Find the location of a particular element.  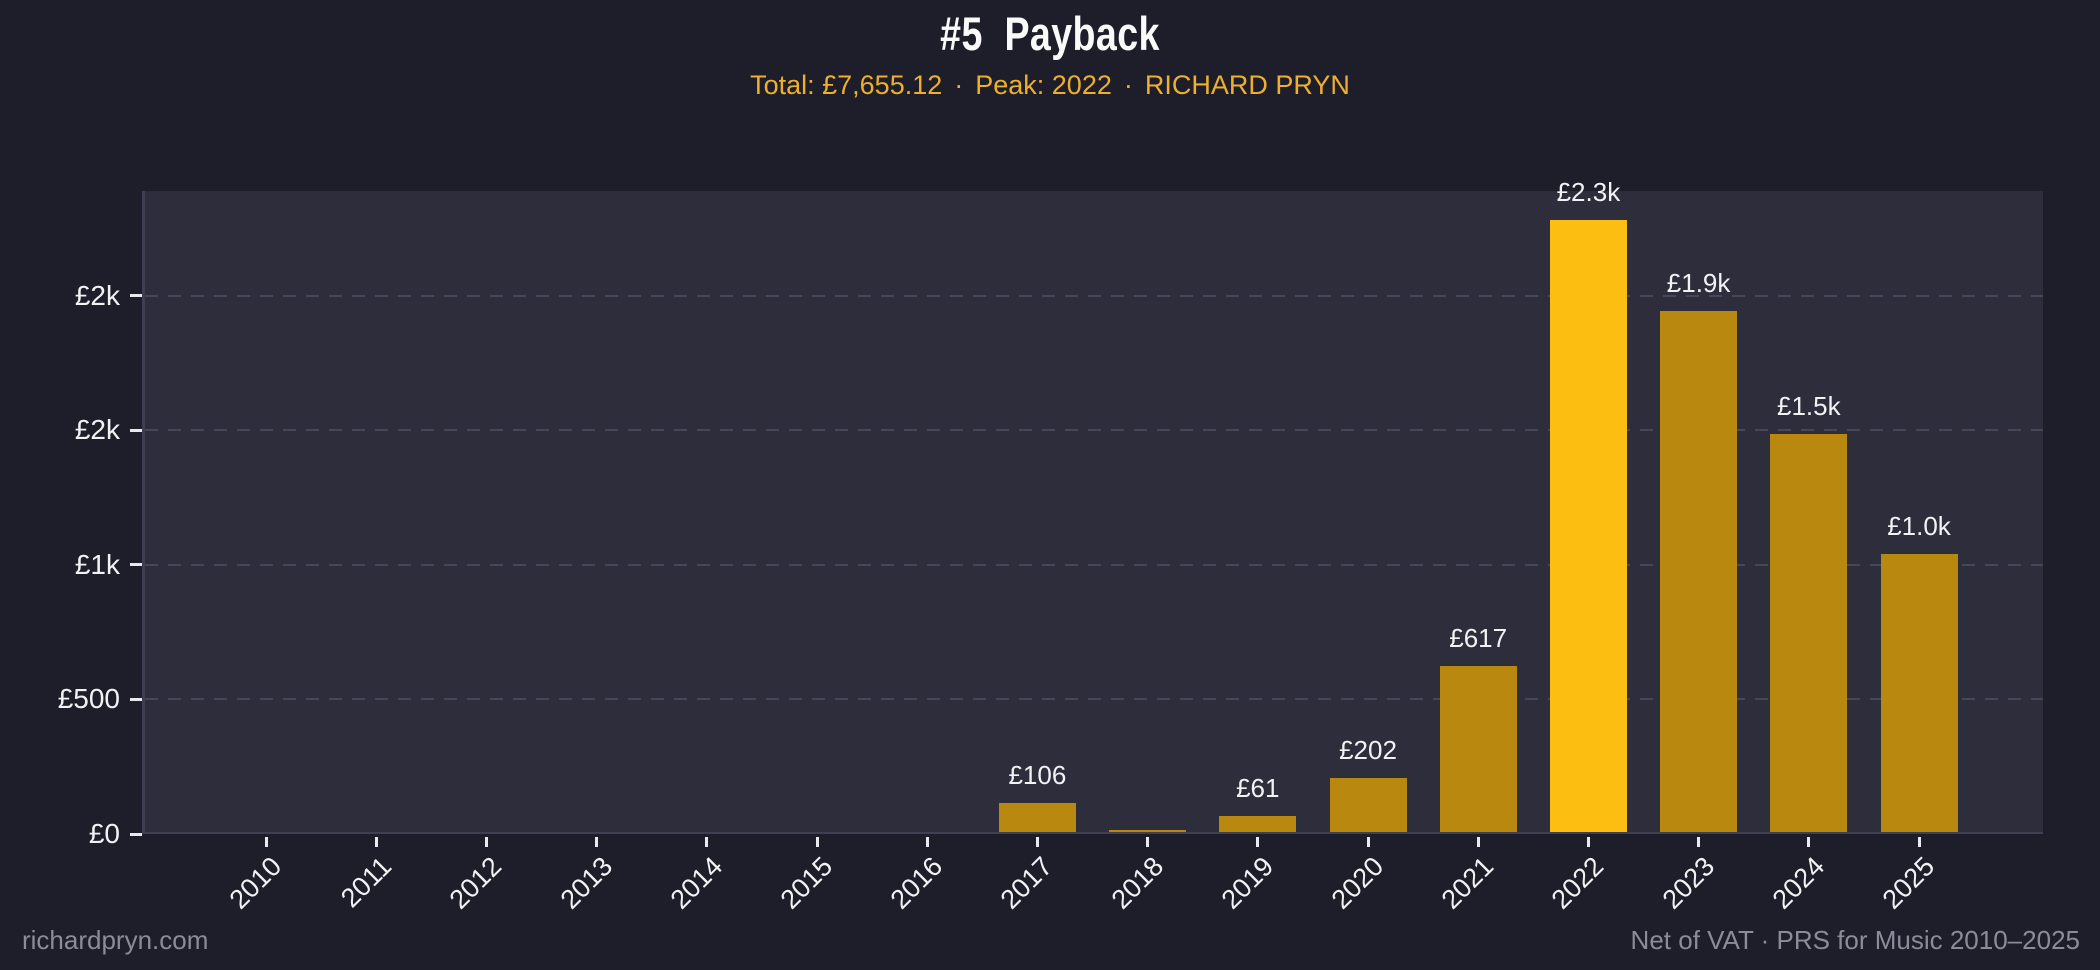

x-axis-label-2019: 2019 is located at coordinates (1247, 883).